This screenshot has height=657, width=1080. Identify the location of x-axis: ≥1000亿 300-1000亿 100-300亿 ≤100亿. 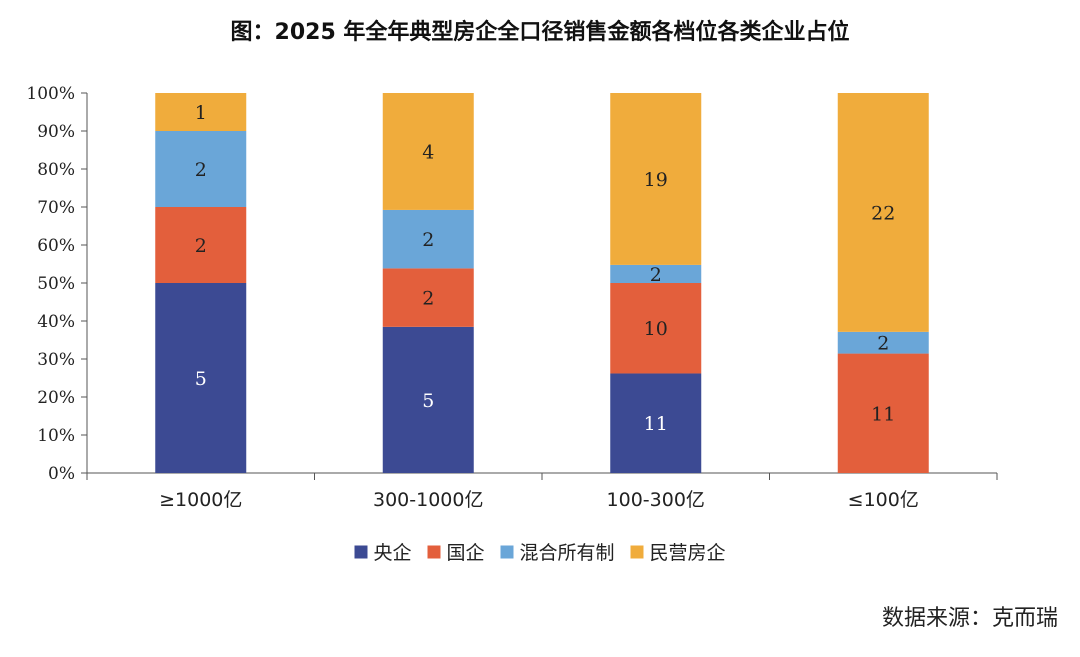
(542, 491).